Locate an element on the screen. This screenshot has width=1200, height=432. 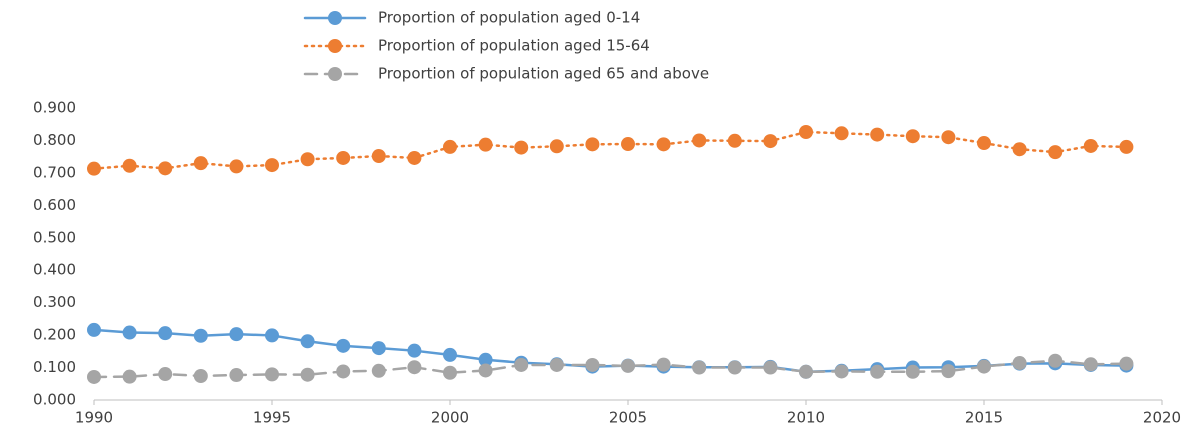
legend-label: Proportion of population aged 0-14 is located at coordinates (509, 18).